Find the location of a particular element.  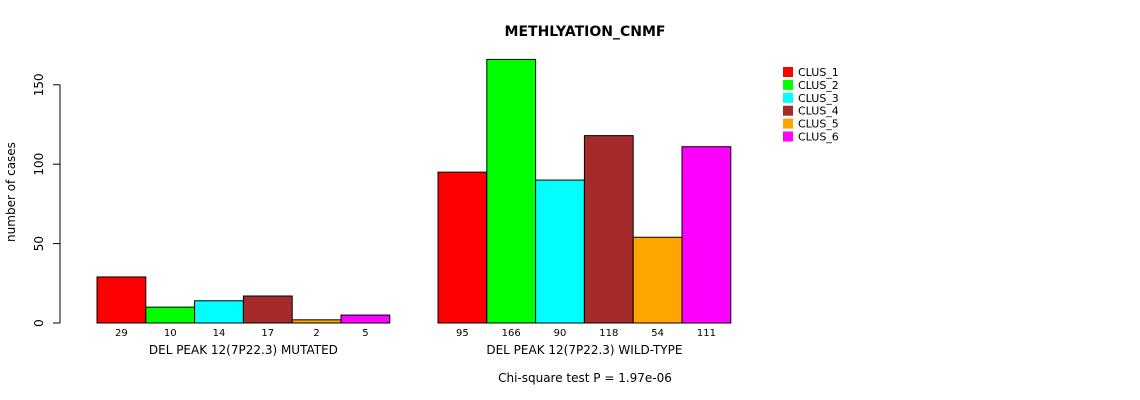

y-axis-label: number of cases is located at coordinates (11, 192).